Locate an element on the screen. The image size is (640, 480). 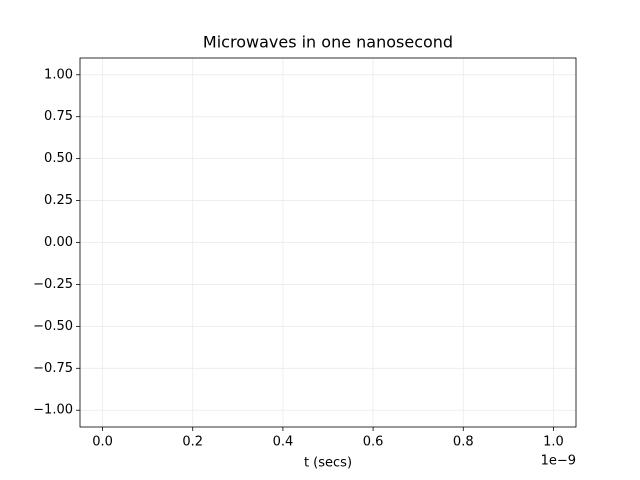
y-tick-label: 0.25 is located at coordinates (58, 200).